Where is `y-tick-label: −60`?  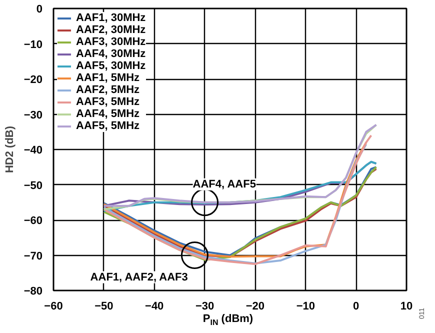 y-tick-label: −60 is located at coordinates (33, 221).